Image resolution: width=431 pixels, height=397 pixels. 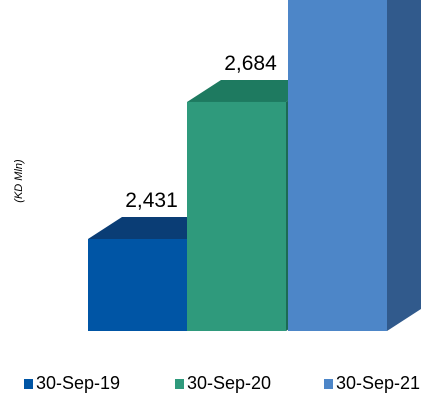 I want to click on legend-label-3: 30-Sep-21, so click(x=378, y=383).